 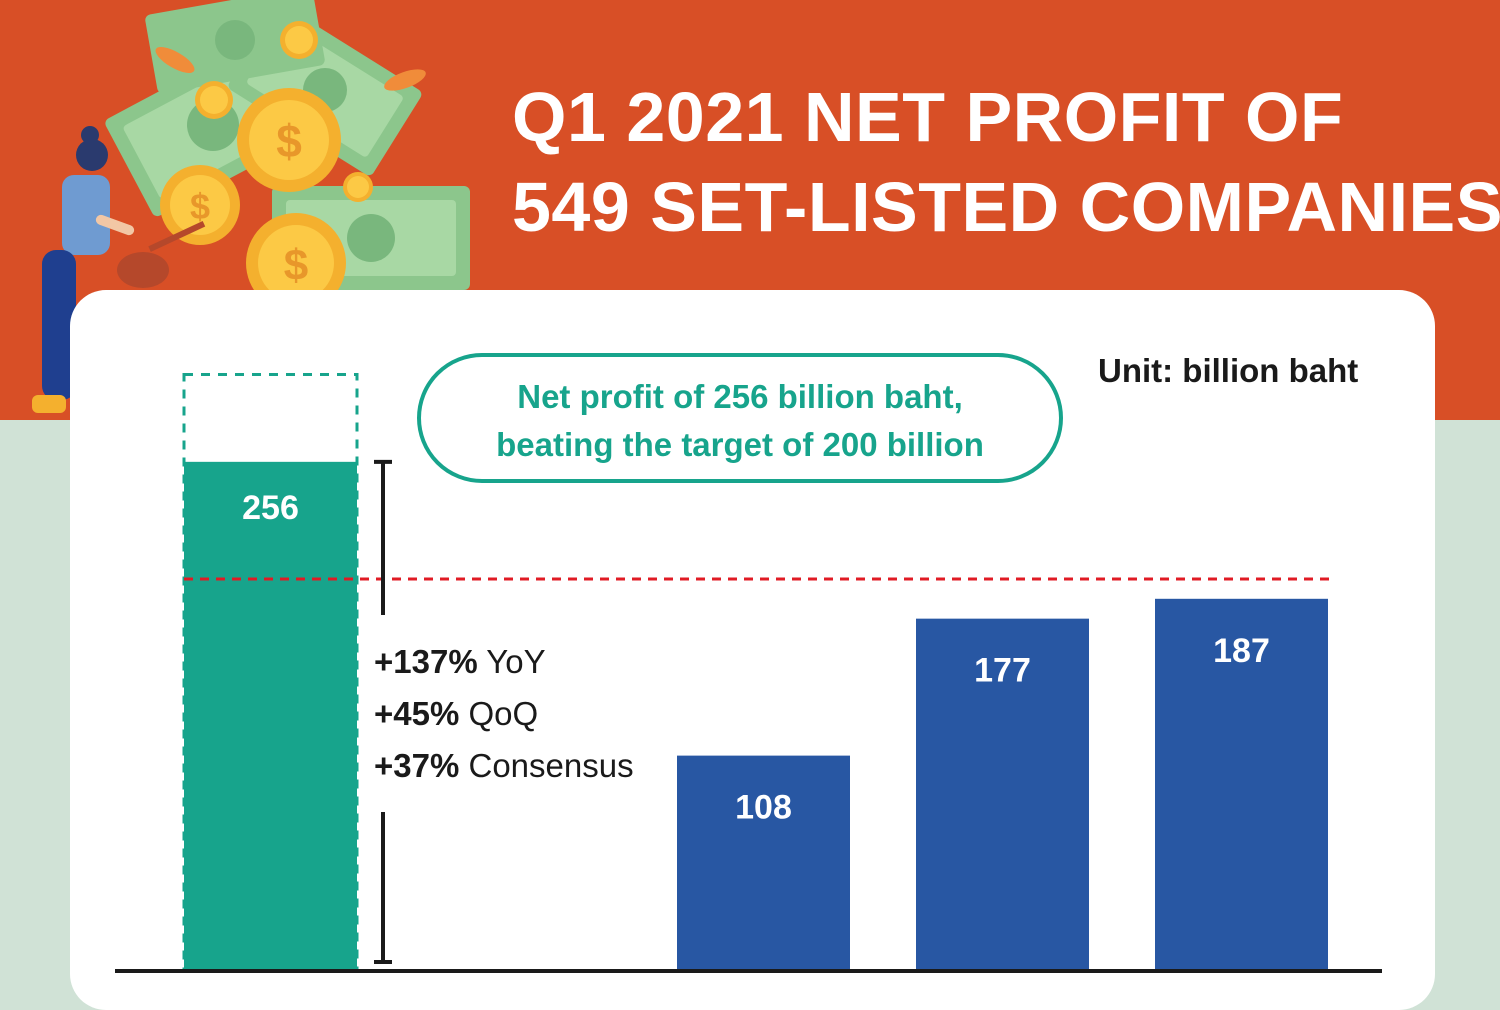 I want to click on bar-value-label-2: 177, so click(x=1002, y=671).